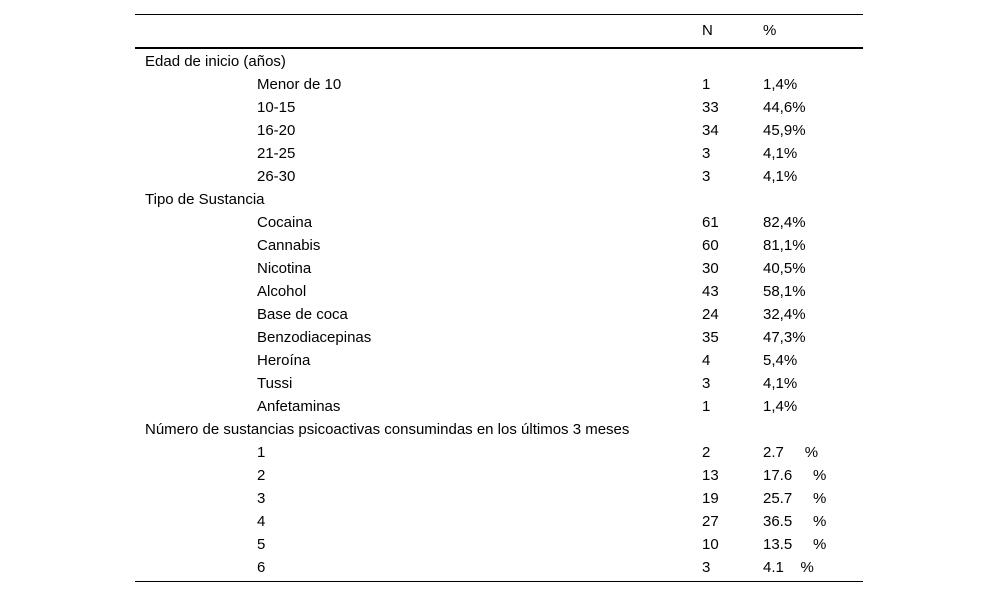 The width and height of the screenshot is (1000, 599). I want to click on cell-label: 2, so click(261, 475).